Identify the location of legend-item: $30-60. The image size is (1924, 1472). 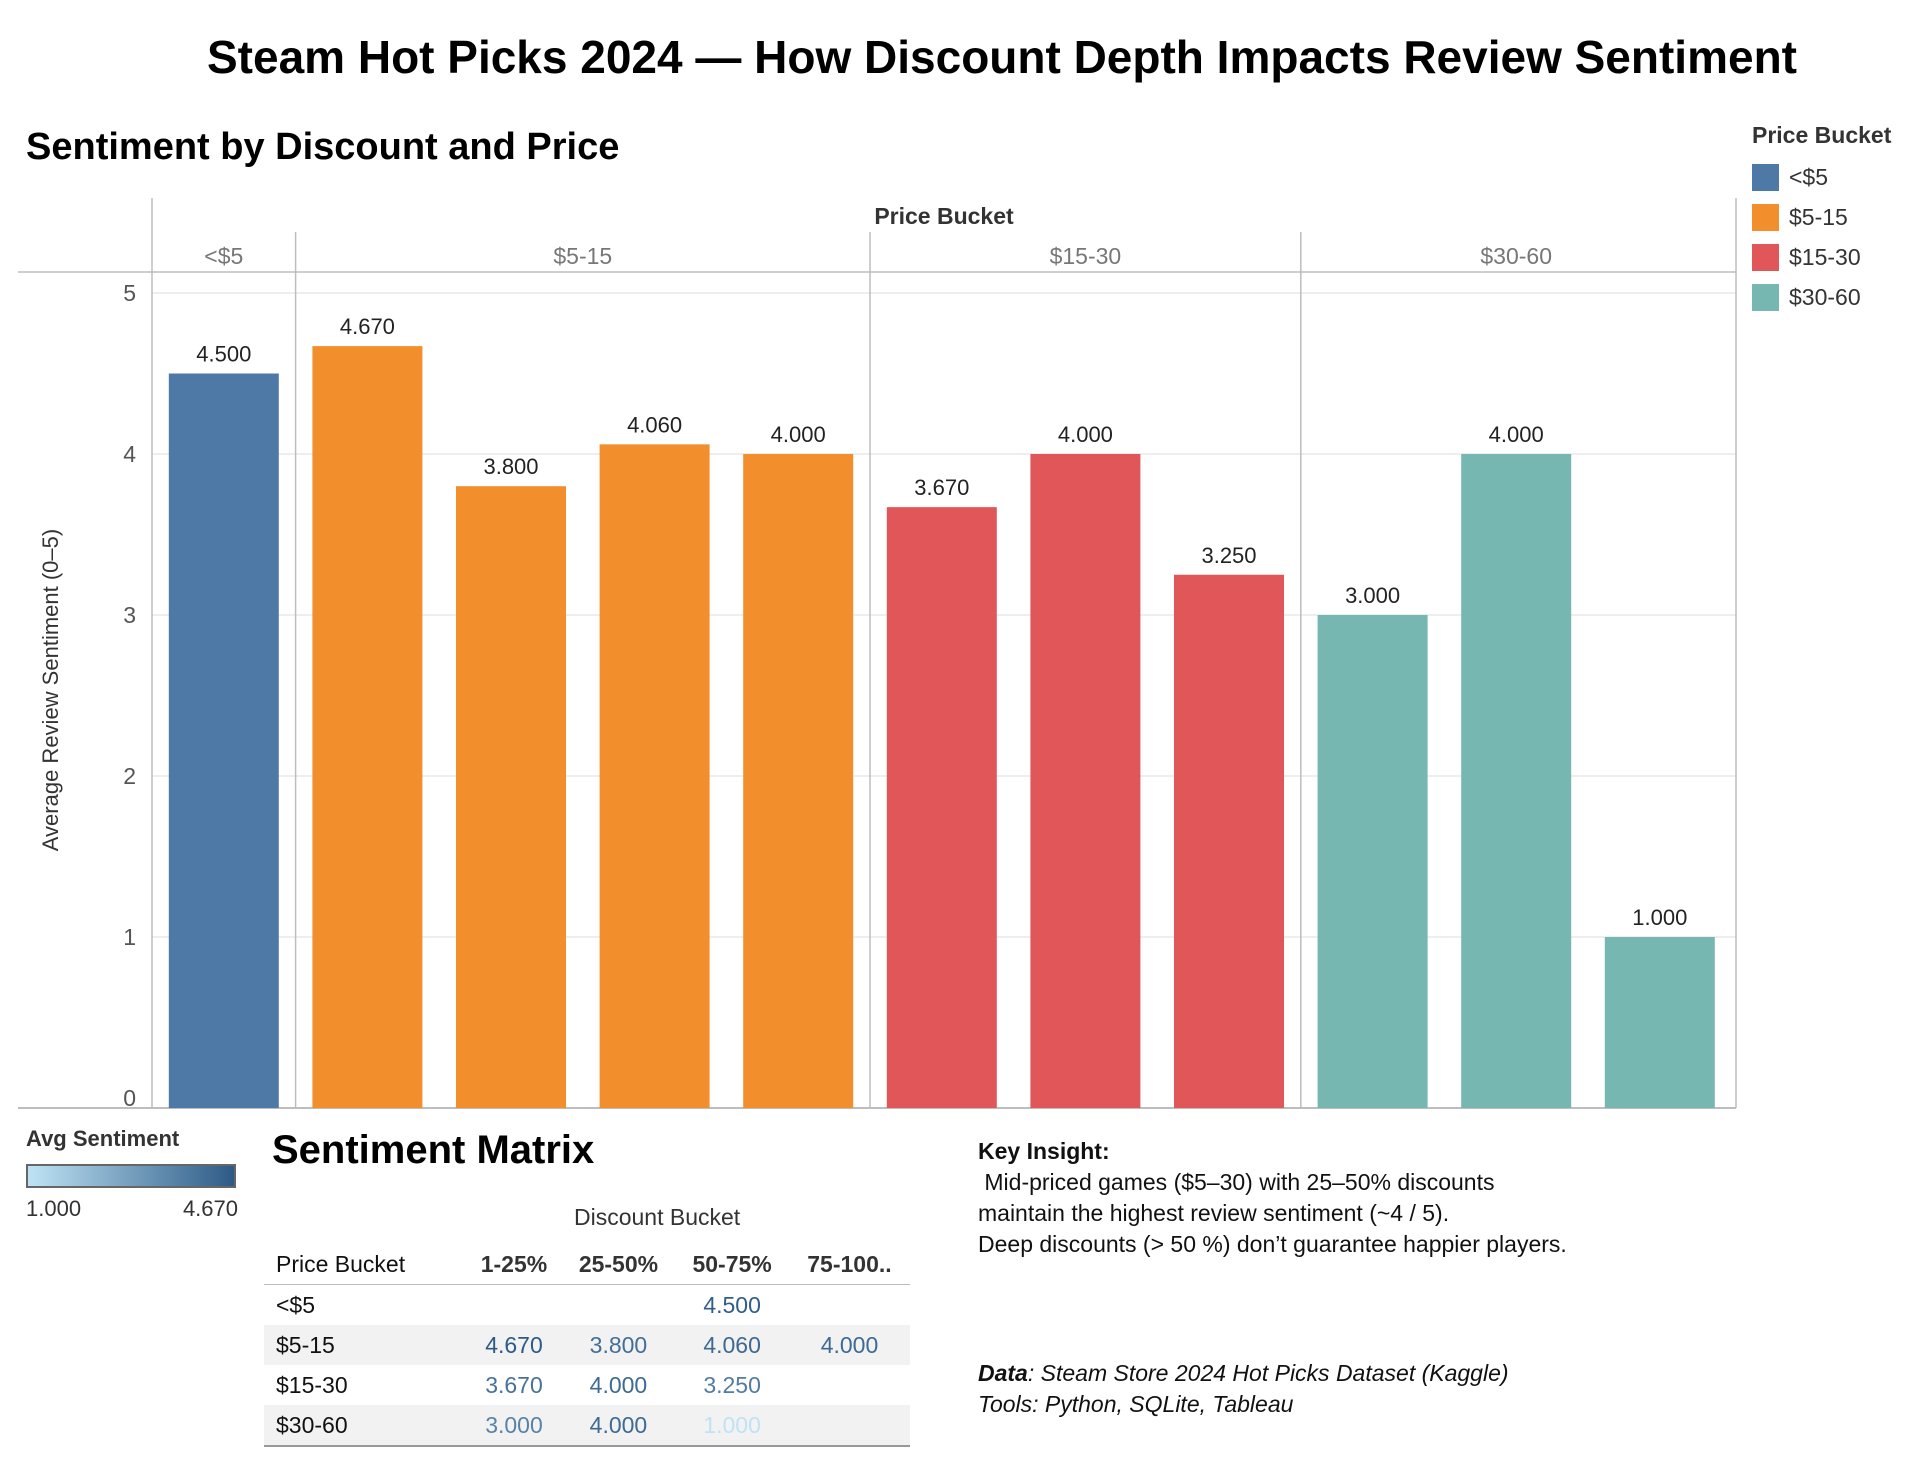
(1838, 297).